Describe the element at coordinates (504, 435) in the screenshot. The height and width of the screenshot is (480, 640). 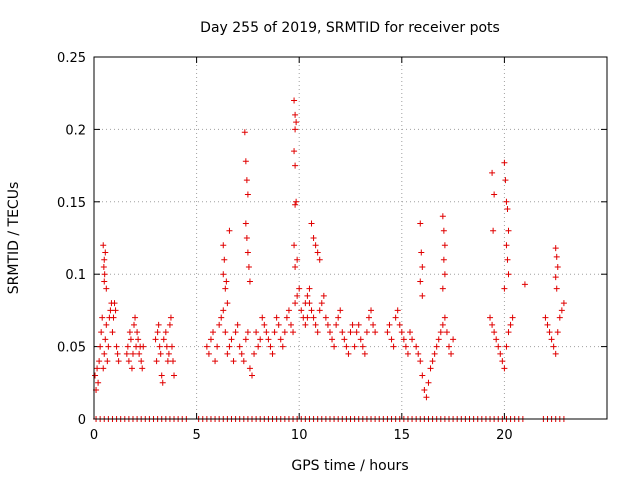
I see `x-tick-label: 20` at that location.